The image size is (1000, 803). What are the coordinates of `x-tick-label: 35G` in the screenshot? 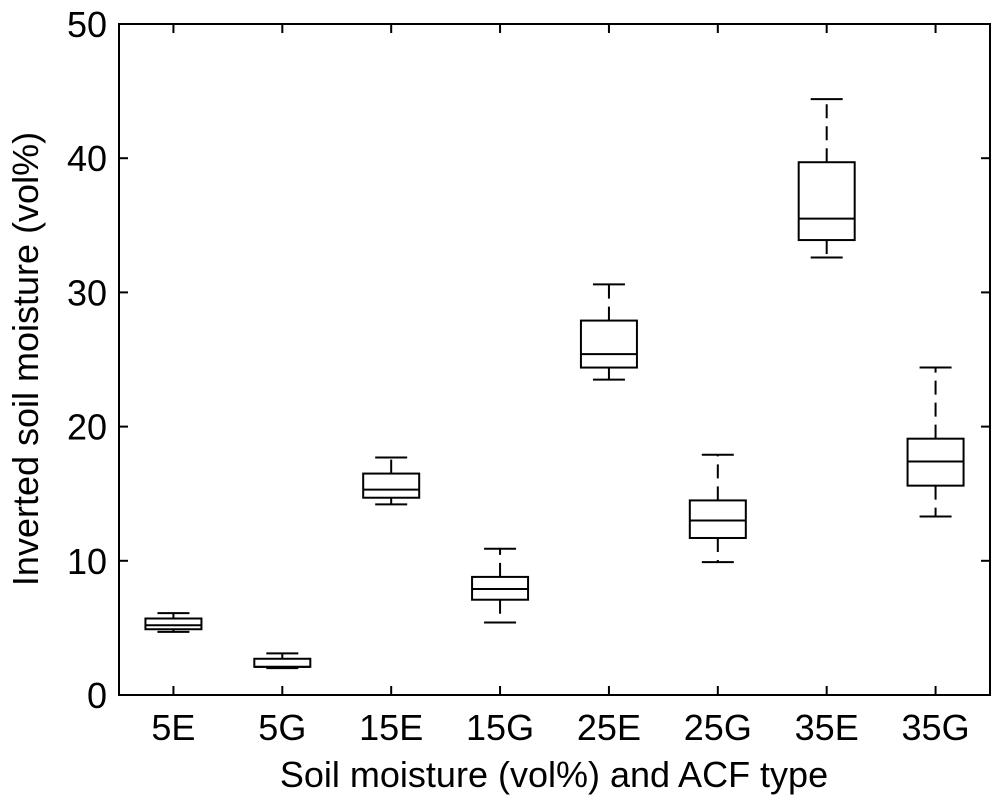 It's located at (936, 727).